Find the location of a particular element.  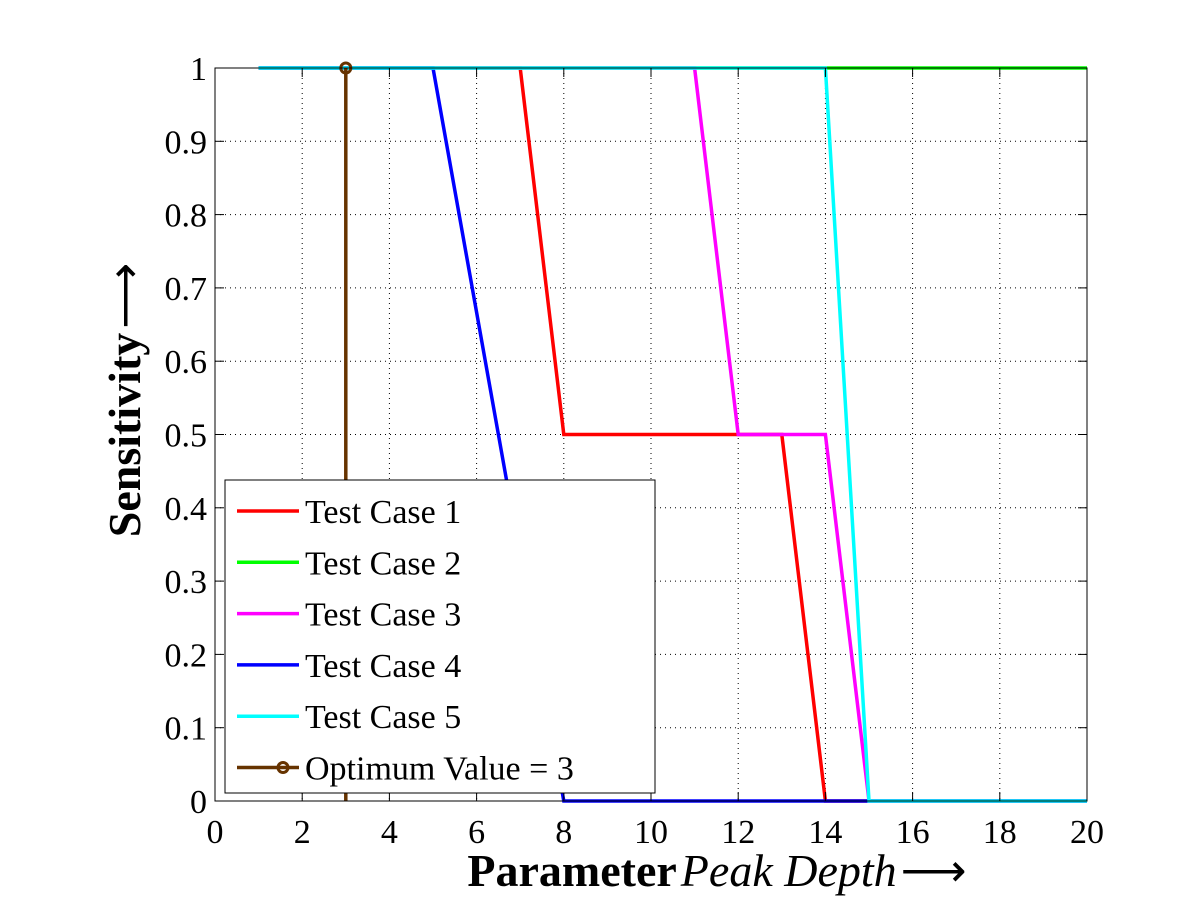

x-tick-label: 12 is located at coordinates (738, 832).